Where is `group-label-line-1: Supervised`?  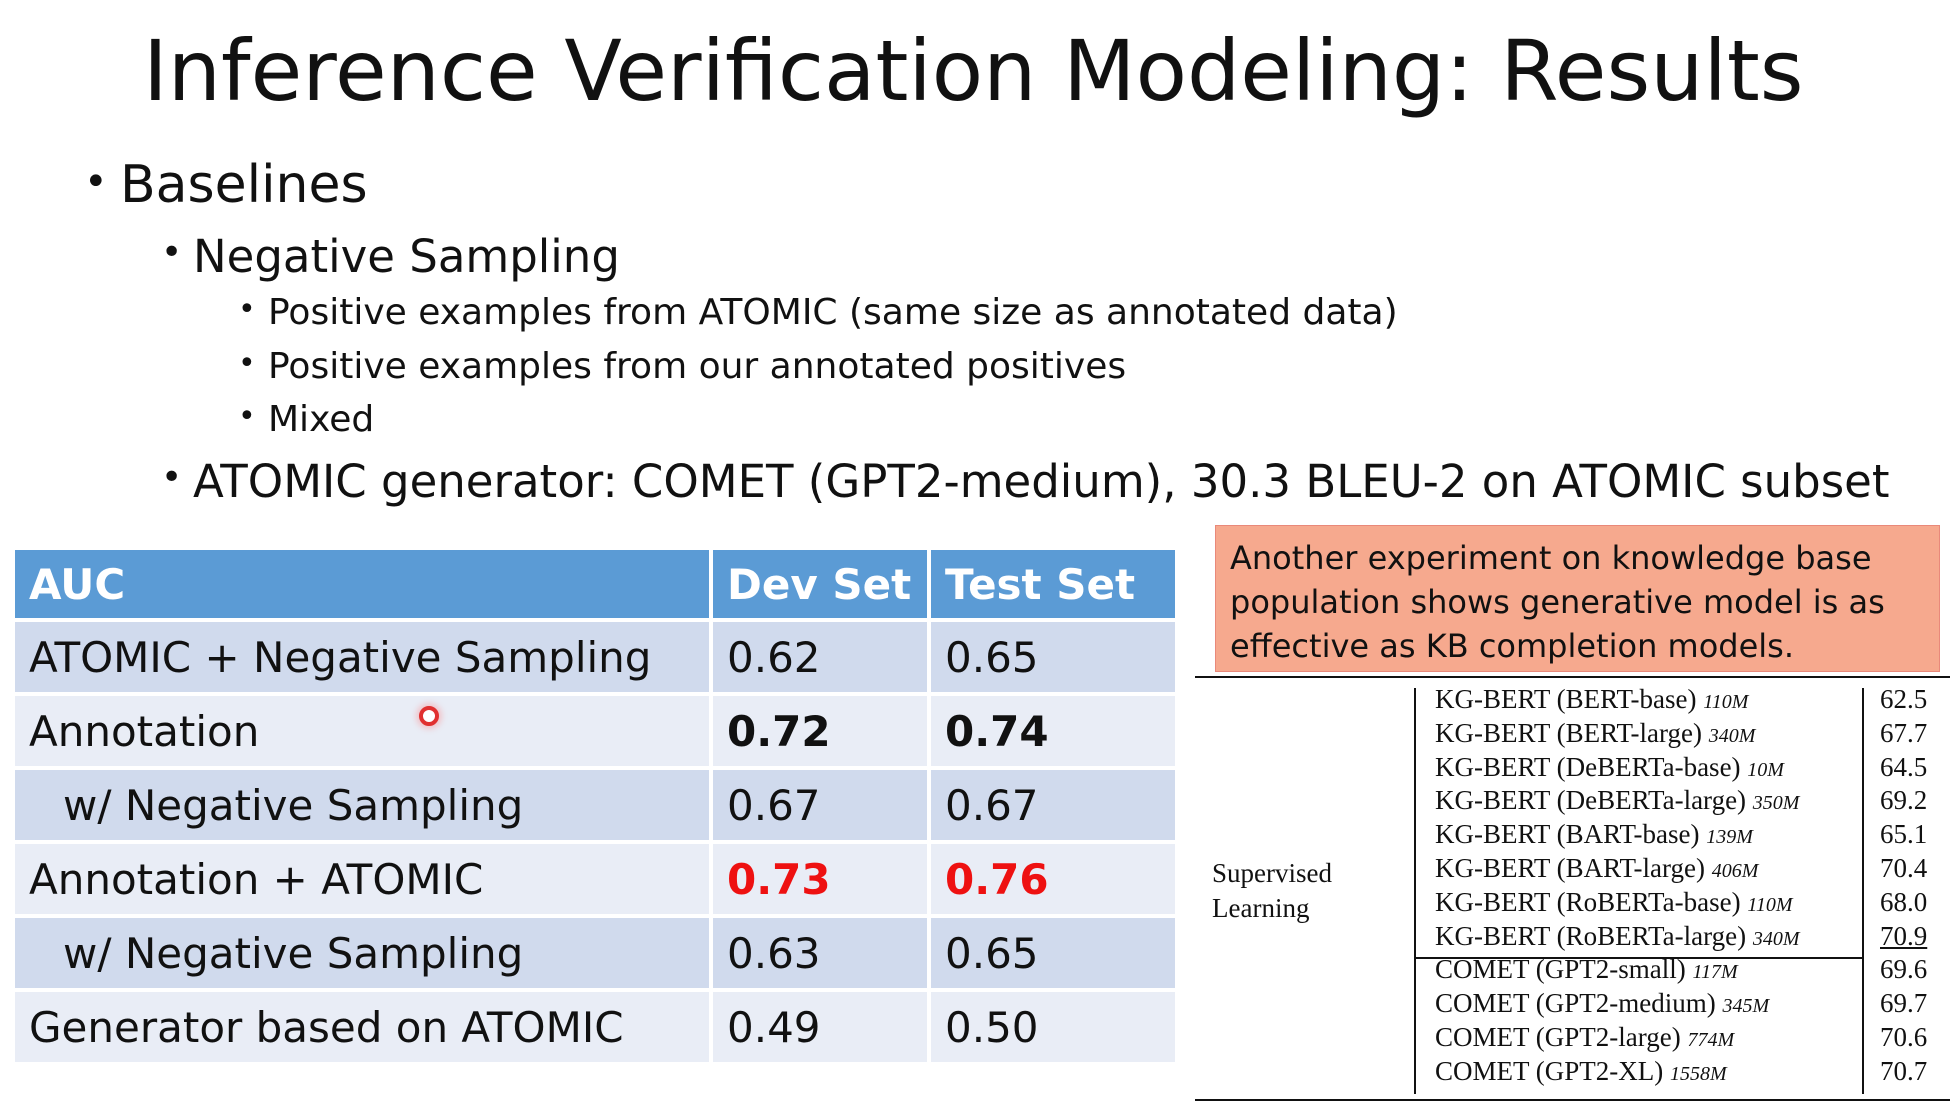 group-label-line-1: Supervised is located at coordinates (1272, 873).